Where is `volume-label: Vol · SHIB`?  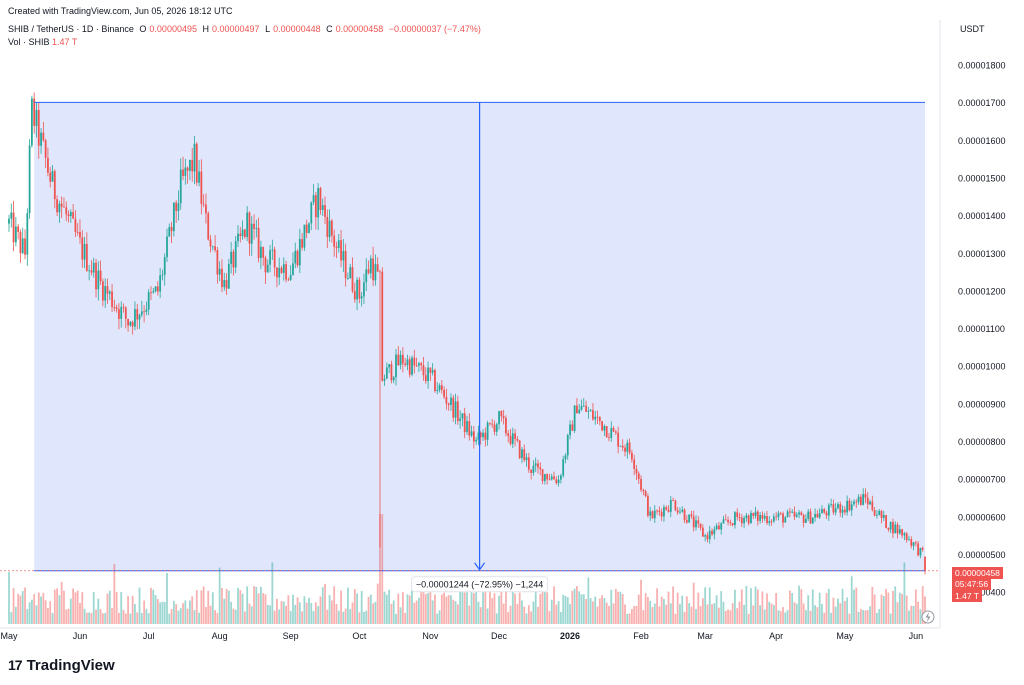 volume-label: Vol · SHIB is located at coordinates (29, 42).